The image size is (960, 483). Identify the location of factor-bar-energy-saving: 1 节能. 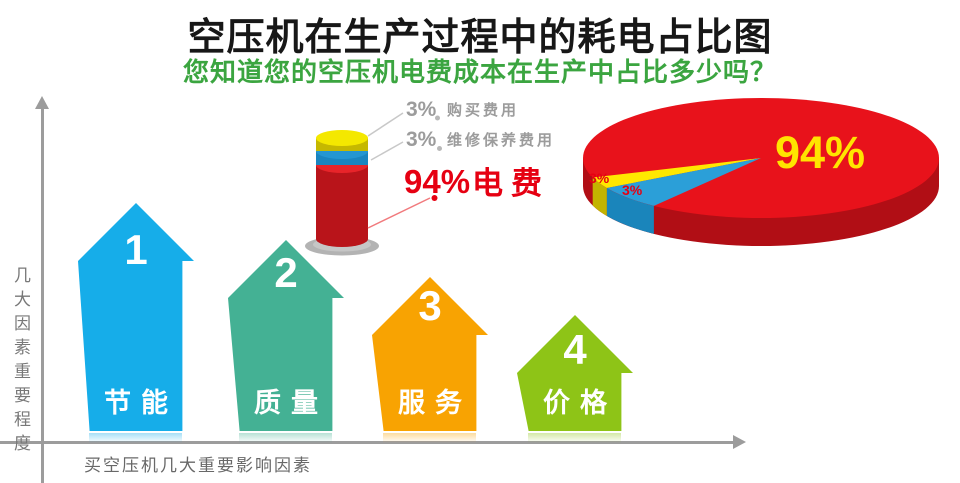
(136, 317).